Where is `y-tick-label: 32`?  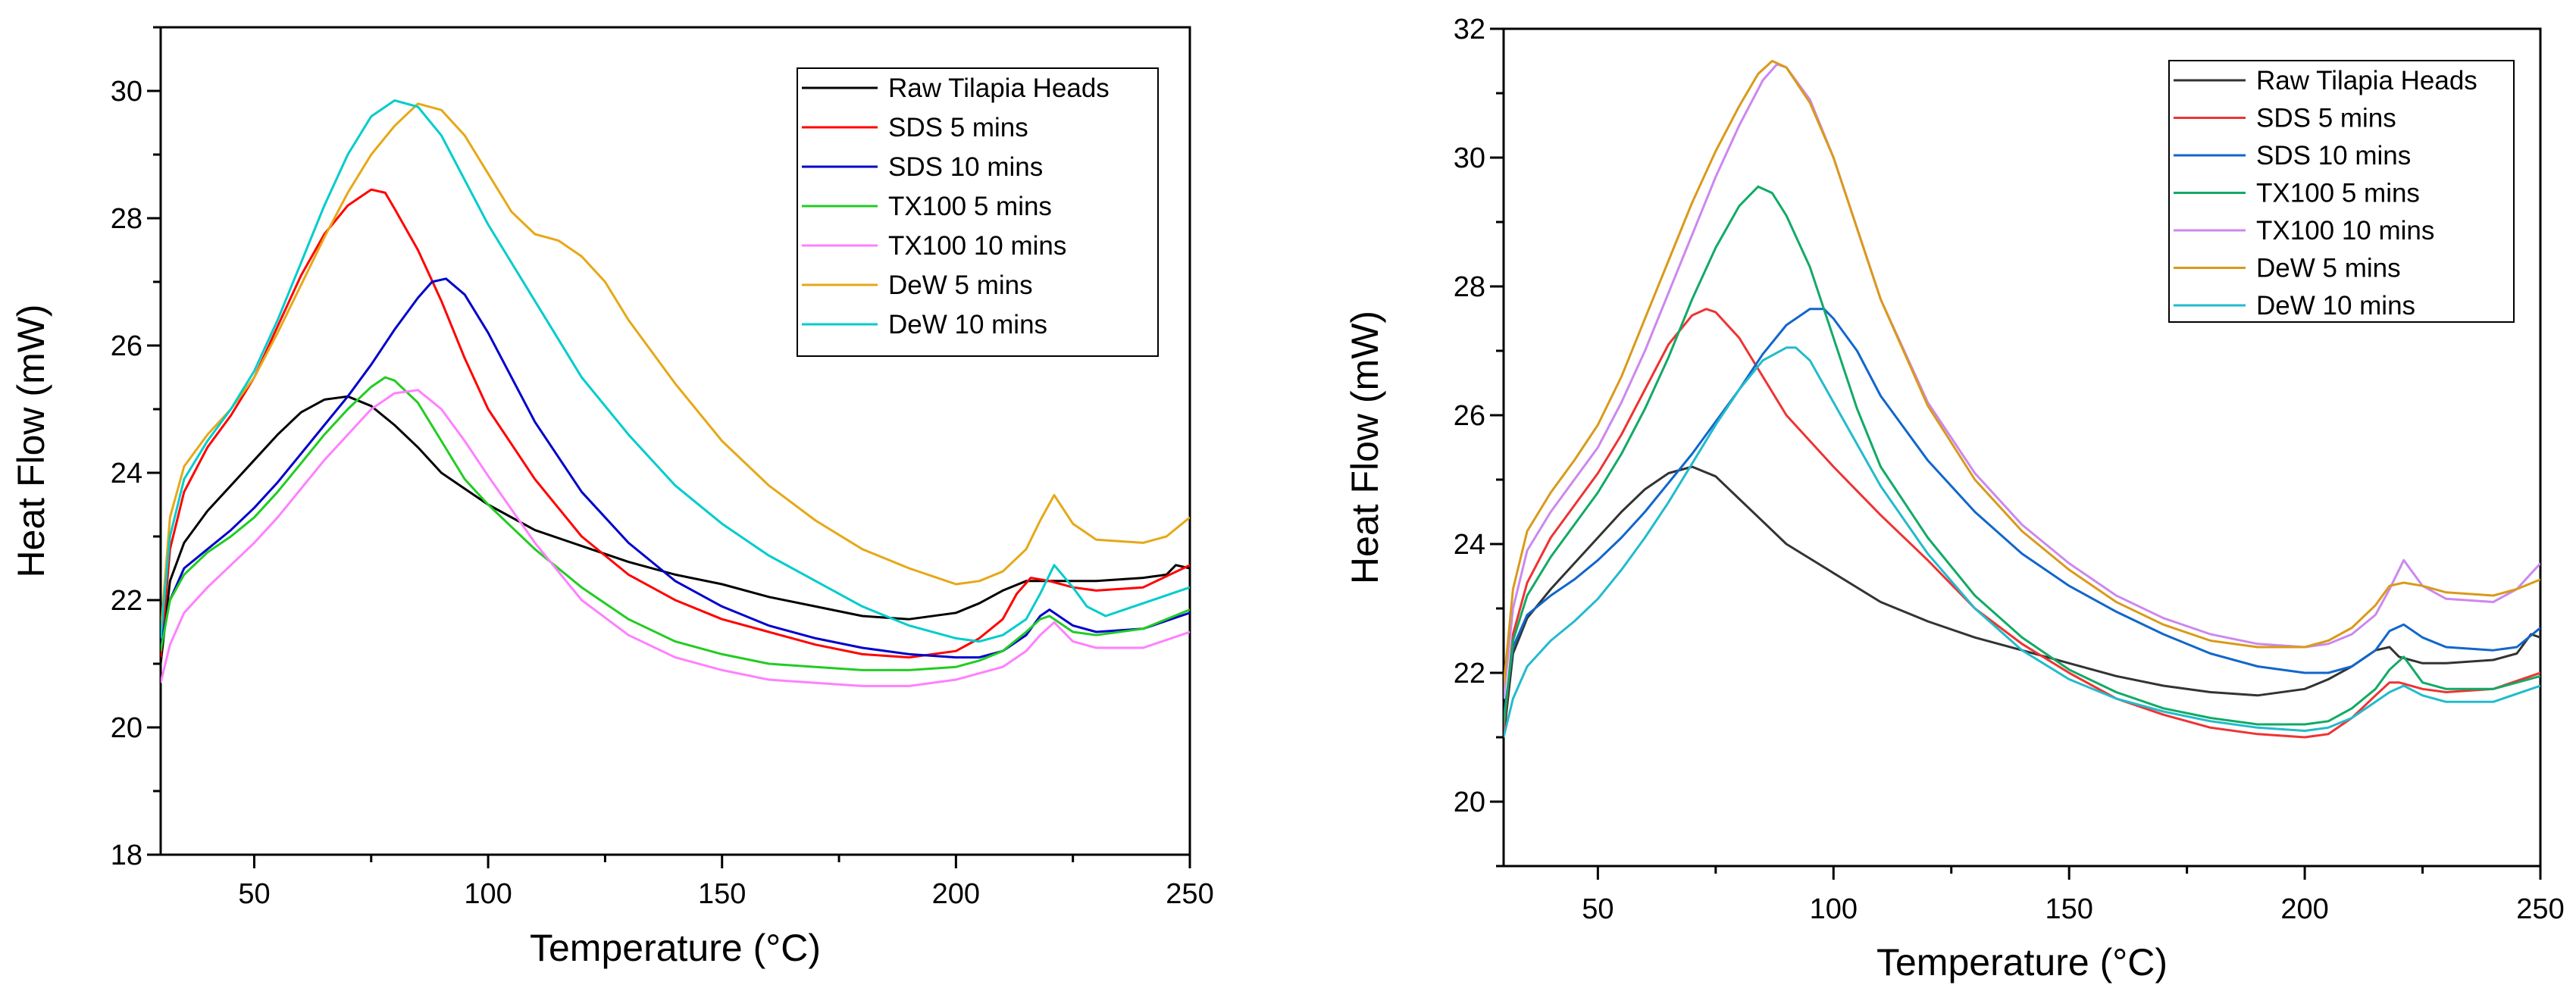
y-tick-label: 32 is located at coordinates (1469, 29).